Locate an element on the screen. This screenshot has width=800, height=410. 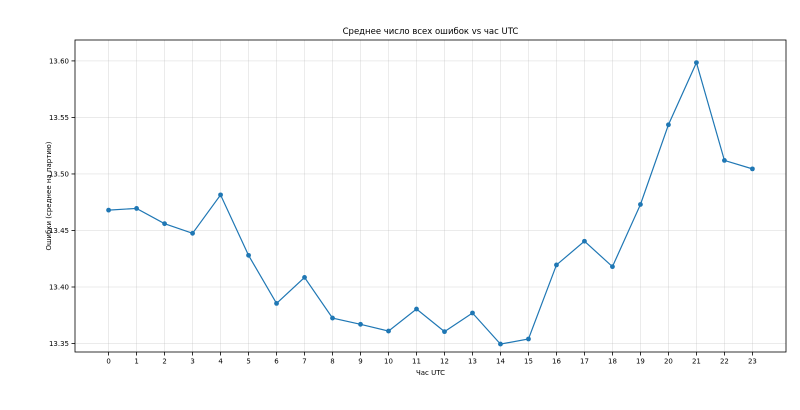
x-tick-label: 1 is located at coordinates (136, 362).